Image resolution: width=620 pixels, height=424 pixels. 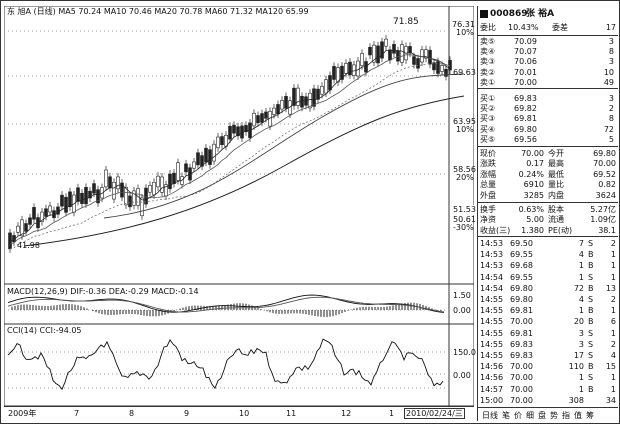 I want to click on ma10-label: MA10 70.46, so click(x=127, y=11).